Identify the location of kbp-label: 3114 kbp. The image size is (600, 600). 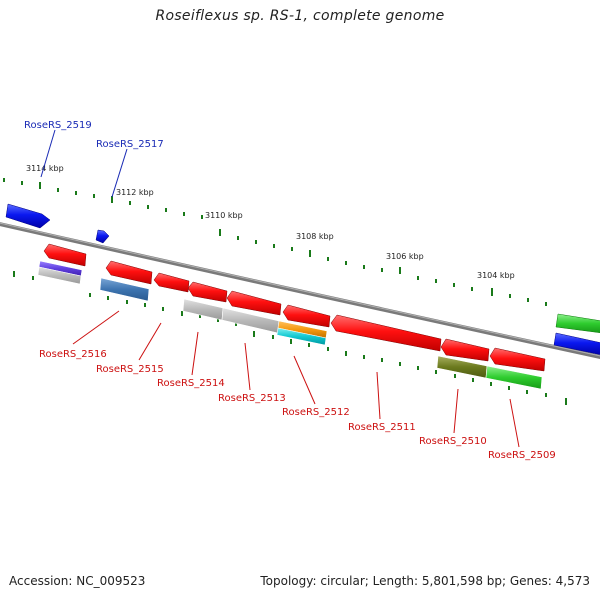
(45, 168).